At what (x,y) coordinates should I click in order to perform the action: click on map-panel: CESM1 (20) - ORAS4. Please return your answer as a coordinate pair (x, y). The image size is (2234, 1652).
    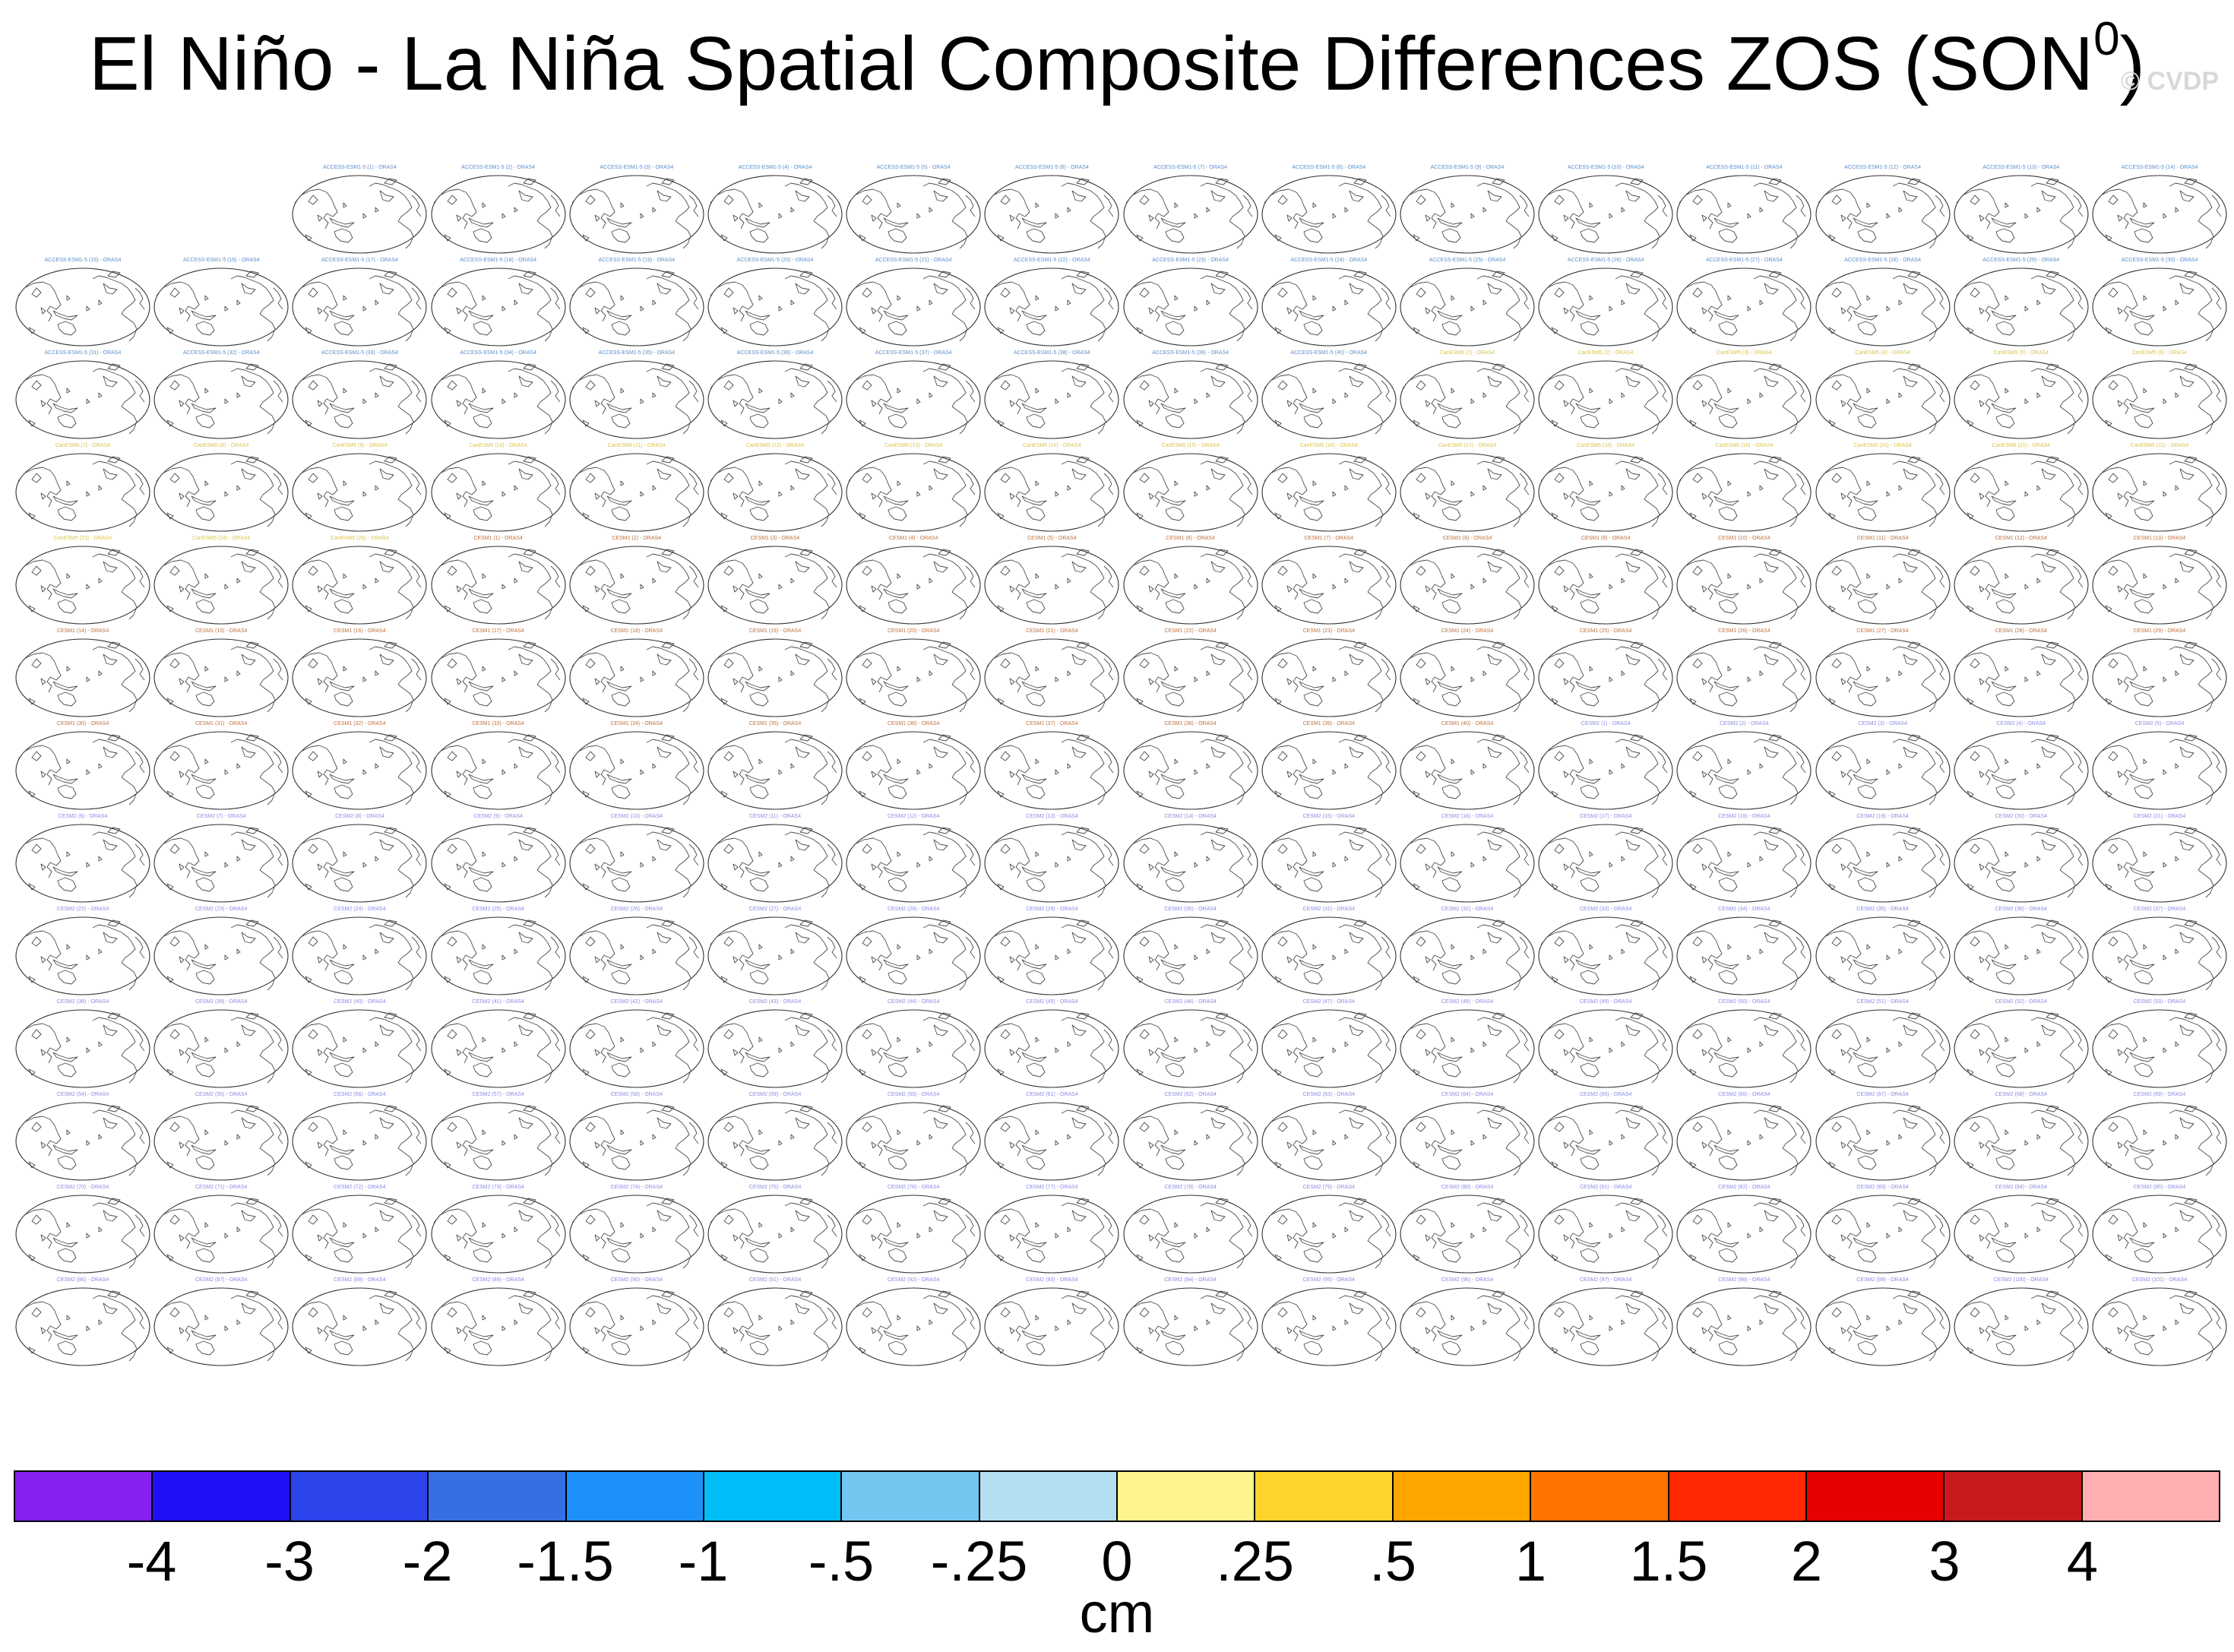
    Looking at the image, I should click on (913, 673).